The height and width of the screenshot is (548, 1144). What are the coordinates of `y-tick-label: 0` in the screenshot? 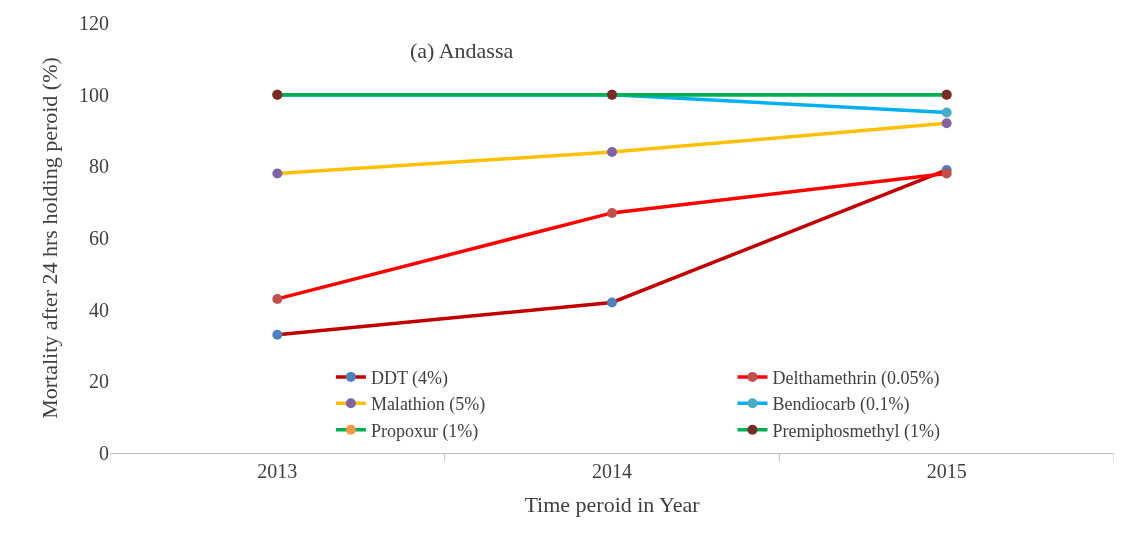 It's located at (104, 453).